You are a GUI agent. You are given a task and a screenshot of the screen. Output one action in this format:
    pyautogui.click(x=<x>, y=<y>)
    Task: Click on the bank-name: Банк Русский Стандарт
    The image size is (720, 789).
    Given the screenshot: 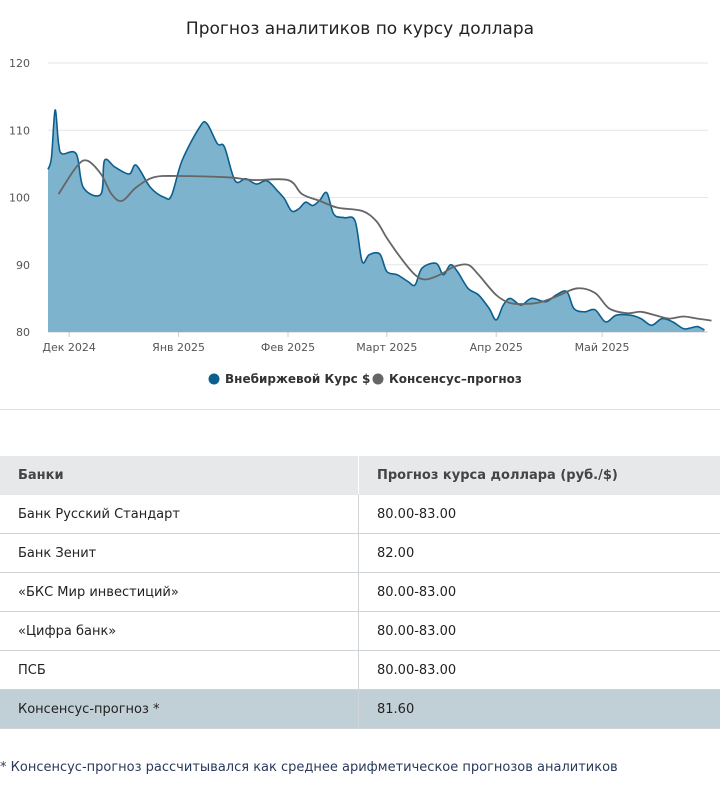 What is the action you would take?
    pyautogui.click(x=179, y=514)
    